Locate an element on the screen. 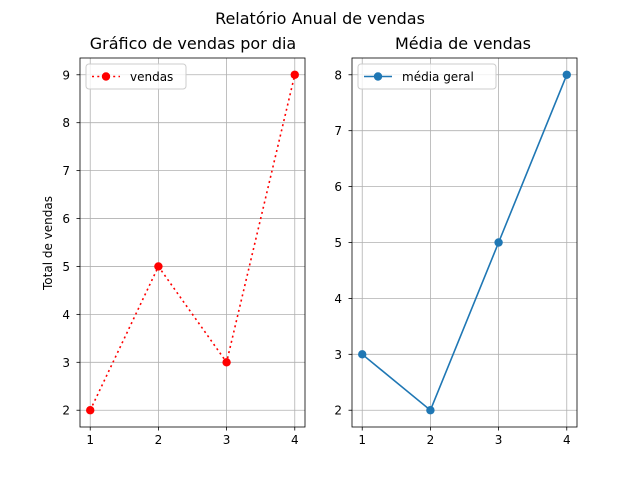 The width and height of the screenshot is (640, 480). chart-title: Gráfico de vendas por dia is located at coordinates (193, 43).